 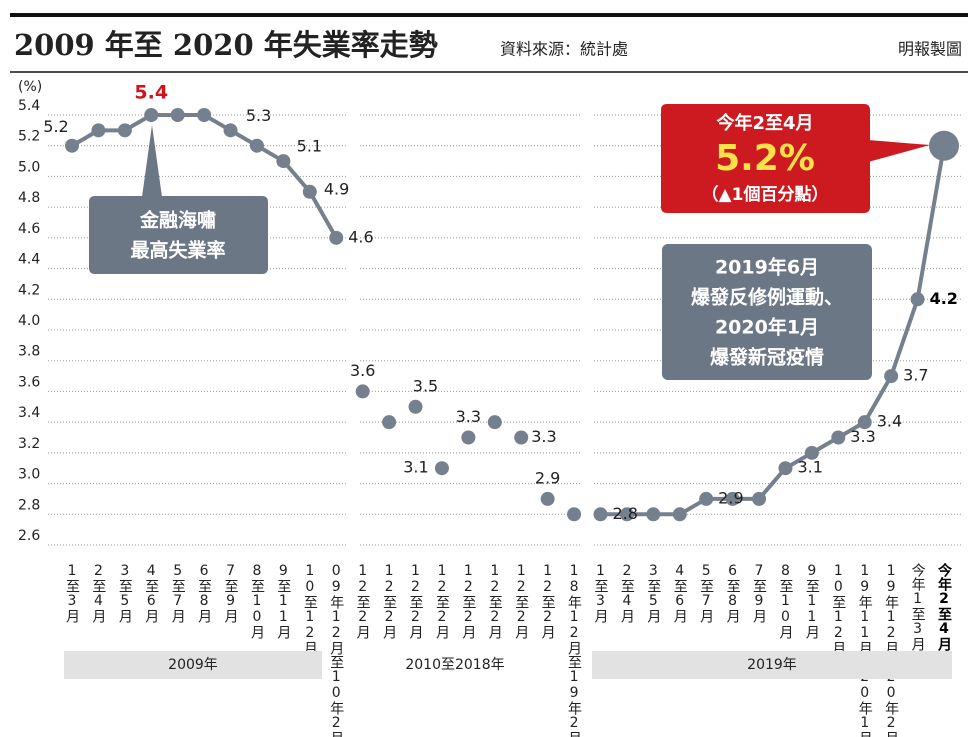 What do you see at coordinates (29, 536) in the screenshot?
I see `y-tick-label: 2.6` at bounding box center [29, 536].